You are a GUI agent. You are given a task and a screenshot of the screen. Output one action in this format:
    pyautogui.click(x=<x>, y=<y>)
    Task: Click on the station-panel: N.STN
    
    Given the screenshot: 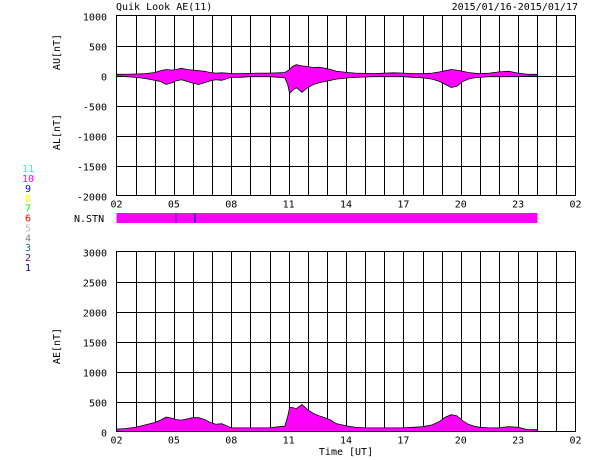 What is the action you would take?
    pyautogui.click(x=306, y=219)
    